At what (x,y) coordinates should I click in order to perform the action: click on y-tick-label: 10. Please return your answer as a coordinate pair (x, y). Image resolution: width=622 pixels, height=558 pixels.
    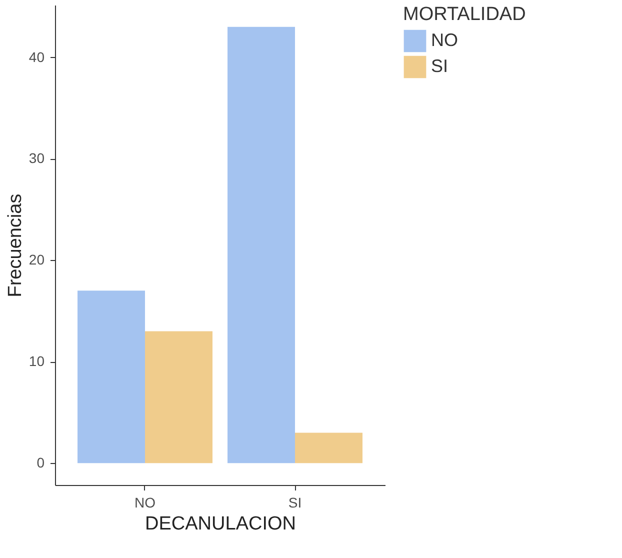
    Looking at the image, I should click on (36, 361).